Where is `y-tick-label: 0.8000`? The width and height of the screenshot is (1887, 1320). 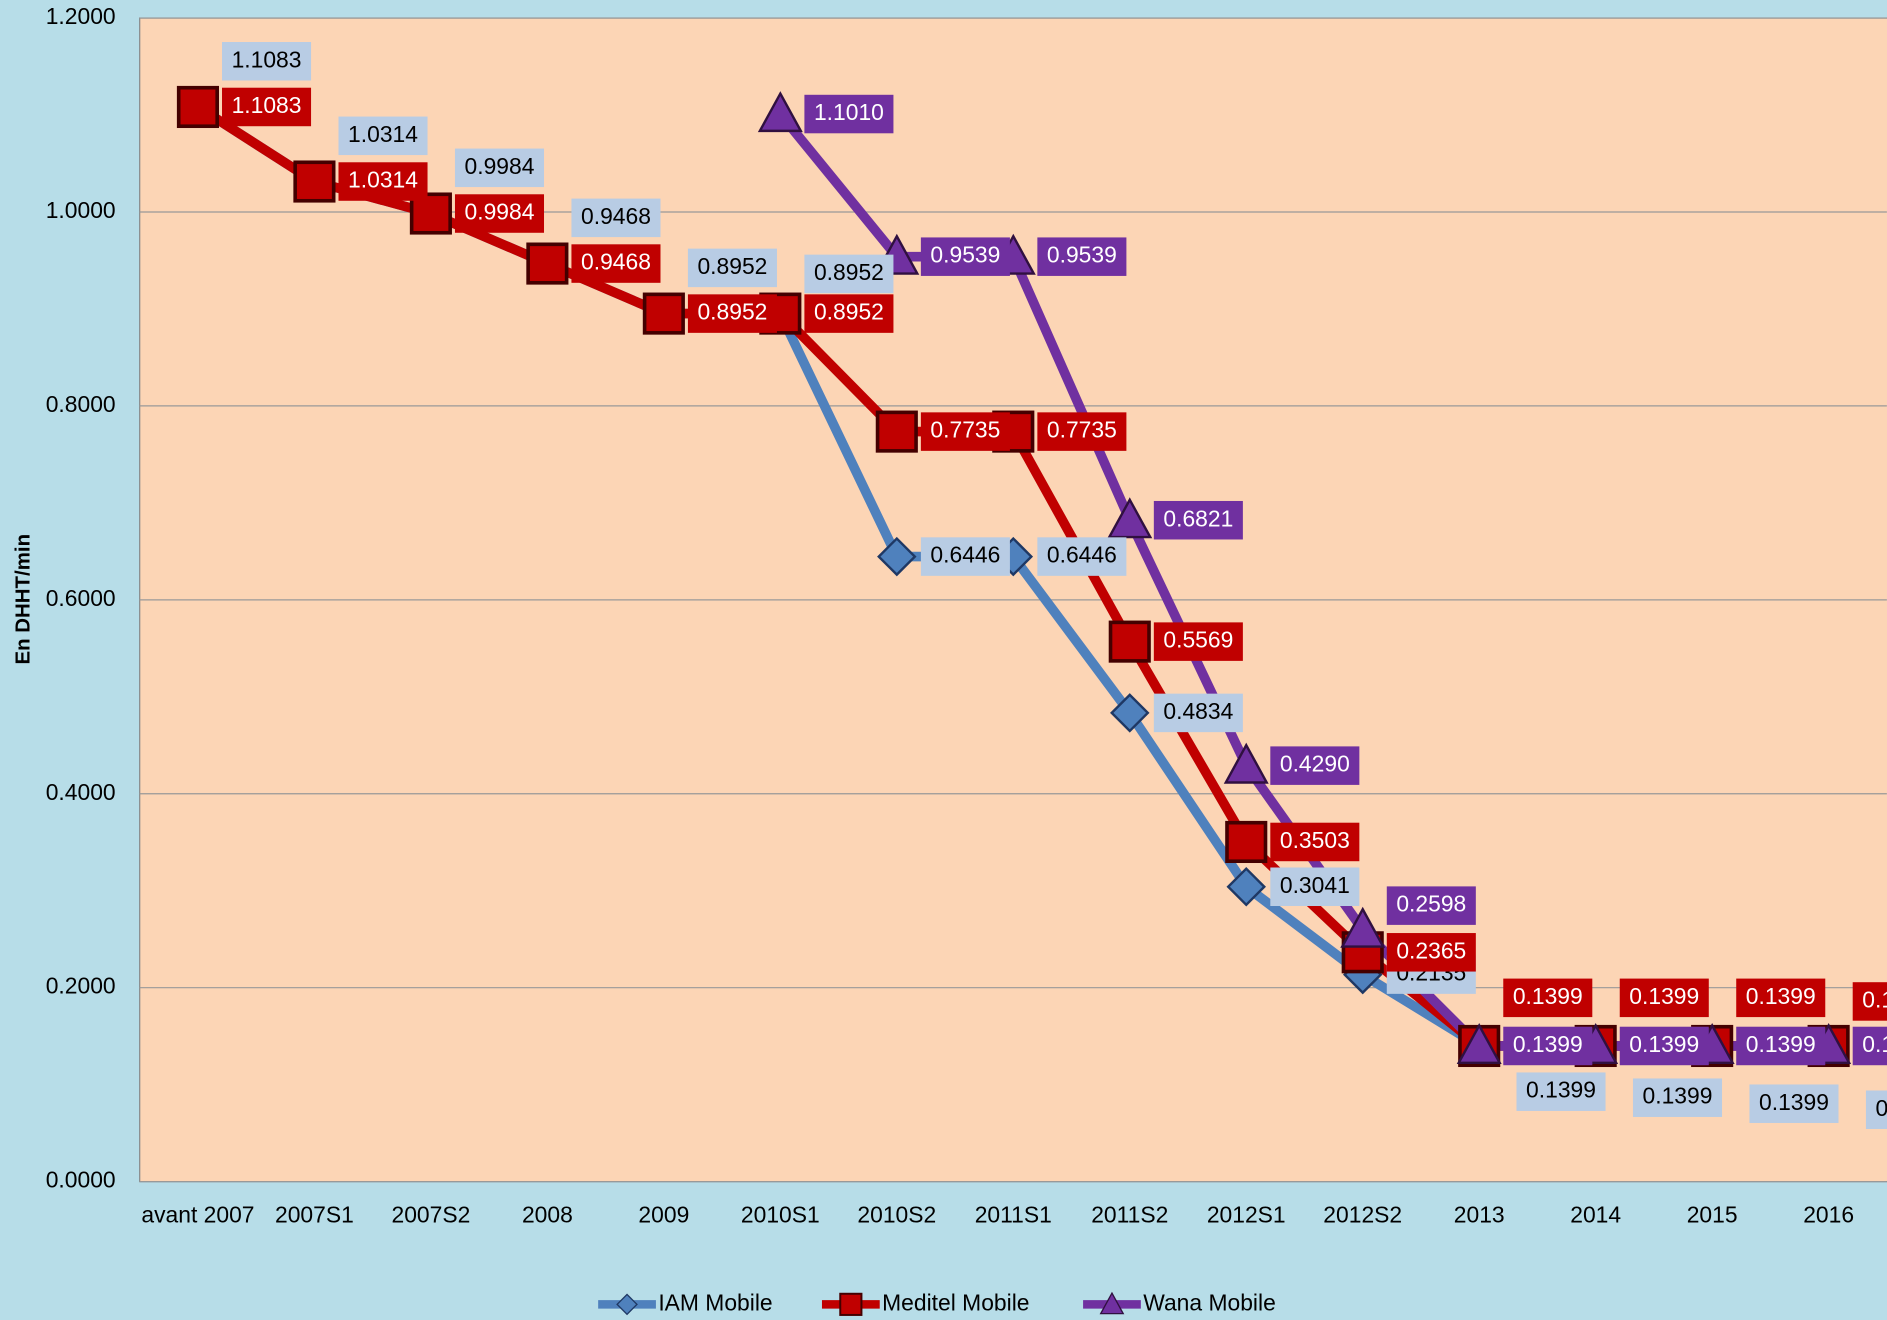 y-tick-label: 0.8000 is located at coordinates (81, 404).